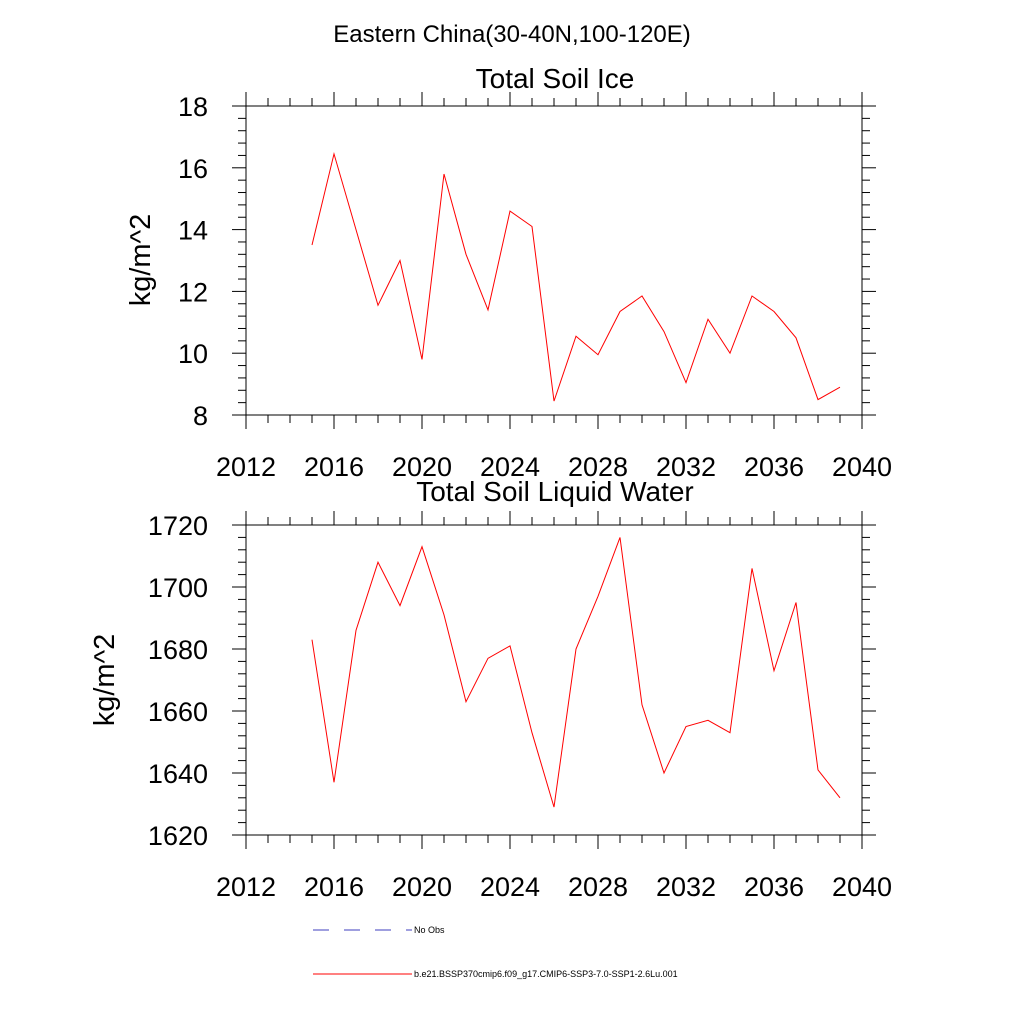 This screenshot has width=1024, height=1024. Describe the element at coordinates (193, 292) in the screenshot. I see `y-tick-label: 12` at that location.